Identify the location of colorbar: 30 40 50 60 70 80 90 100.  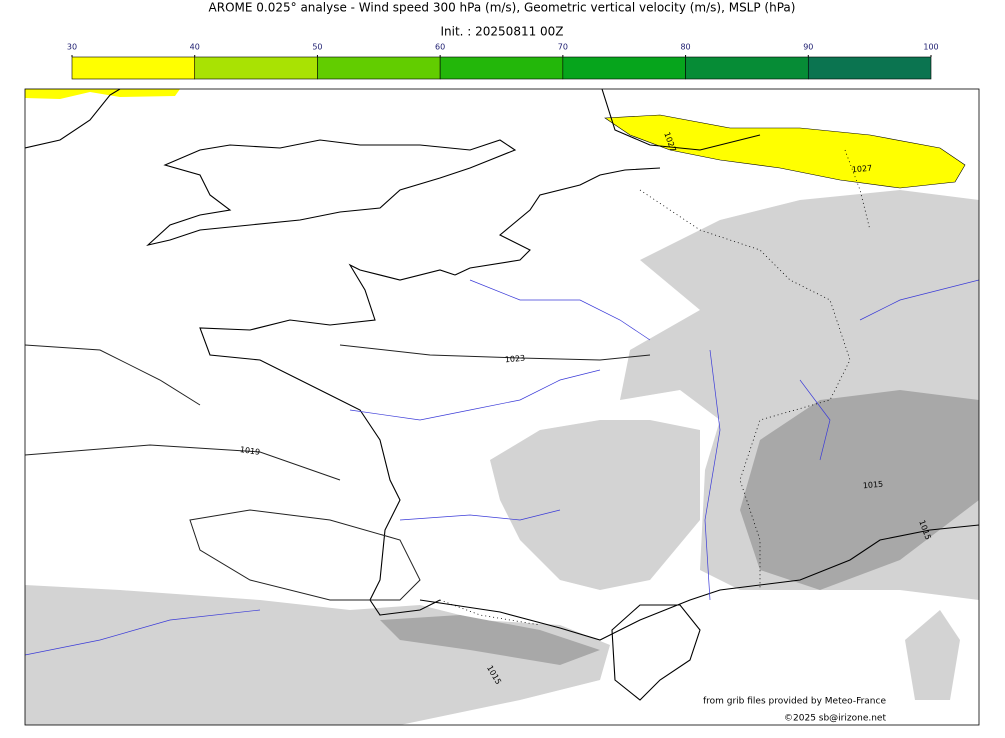
(503, 61).